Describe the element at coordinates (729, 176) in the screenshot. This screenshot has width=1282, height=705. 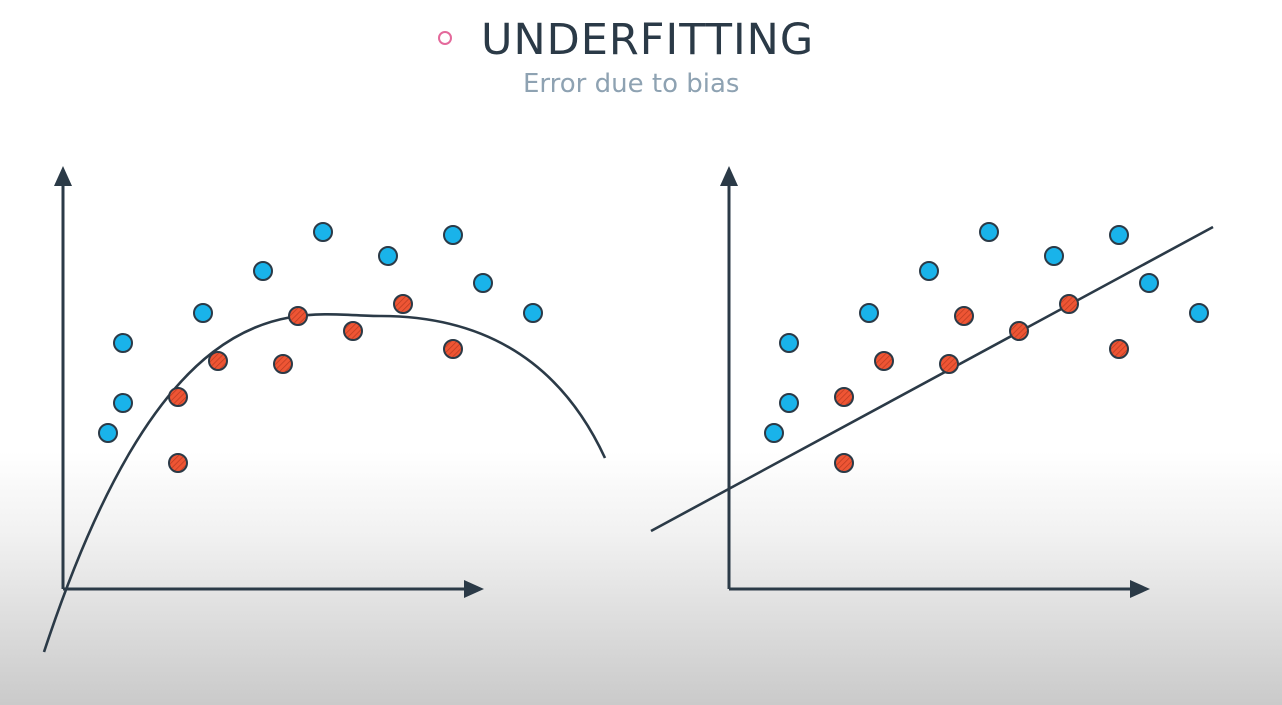
I see `plot-linear-fit-y-arrow-icon` at that location.